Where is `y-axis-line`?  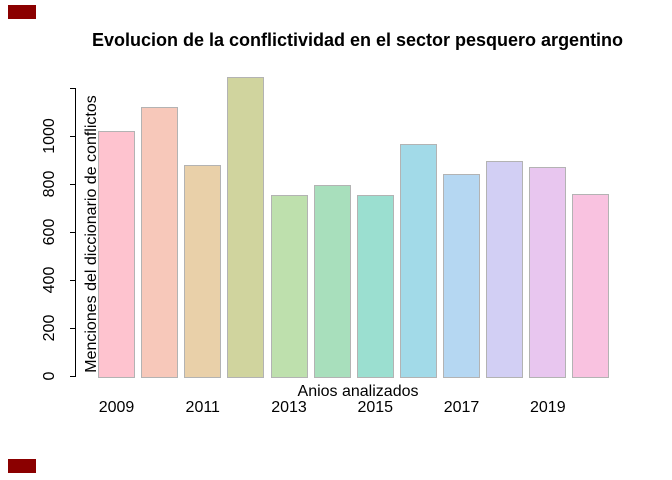
y-axis-line is located at coordinates (75, 232).